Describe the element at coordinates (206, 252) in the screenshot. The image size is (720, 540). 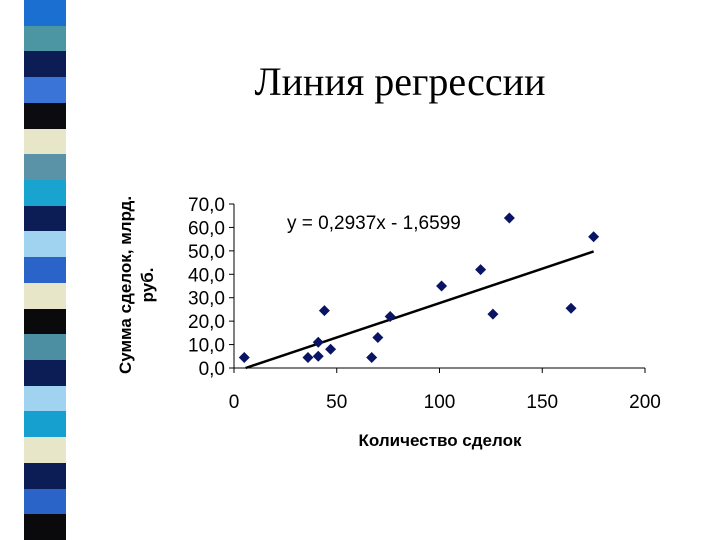
I see `y-tick-label: 50,0` at that location.